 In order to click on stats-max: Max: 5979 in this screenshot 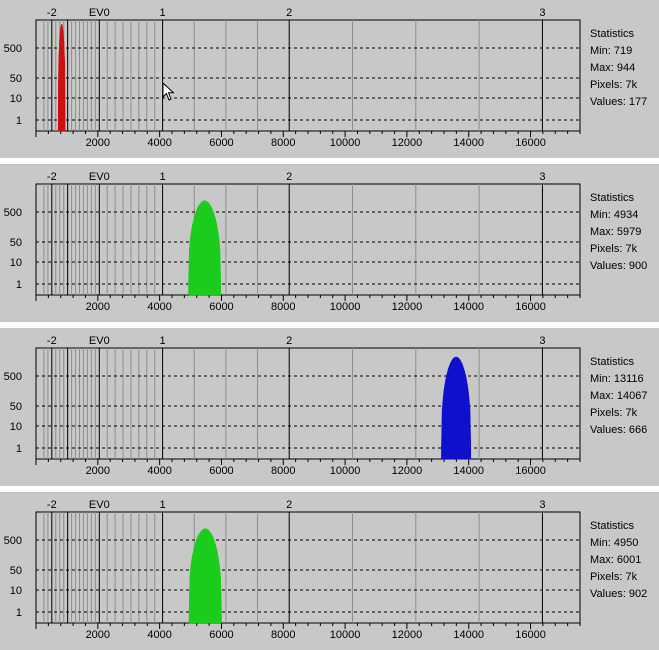, I will do `click(616, 232)`.